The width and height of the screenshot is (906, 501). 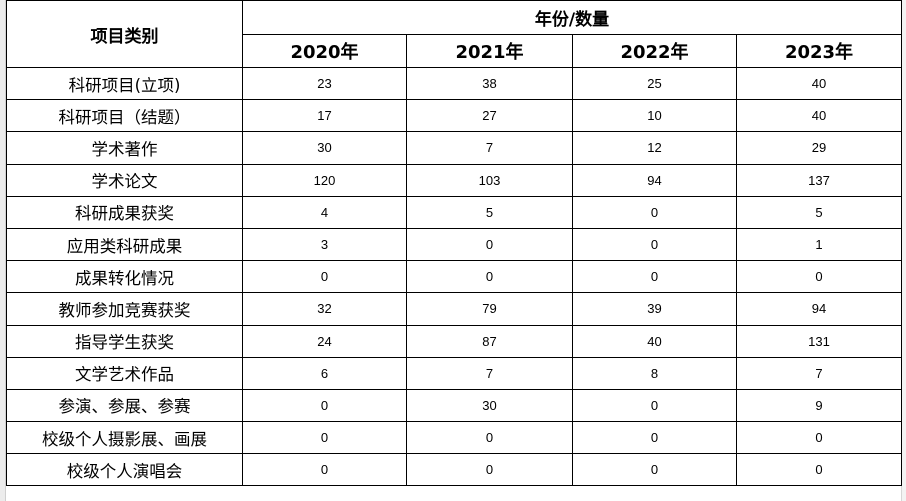 I want to click on row-label: 校级个人摄影展、画展, so click(x=124, y=438).